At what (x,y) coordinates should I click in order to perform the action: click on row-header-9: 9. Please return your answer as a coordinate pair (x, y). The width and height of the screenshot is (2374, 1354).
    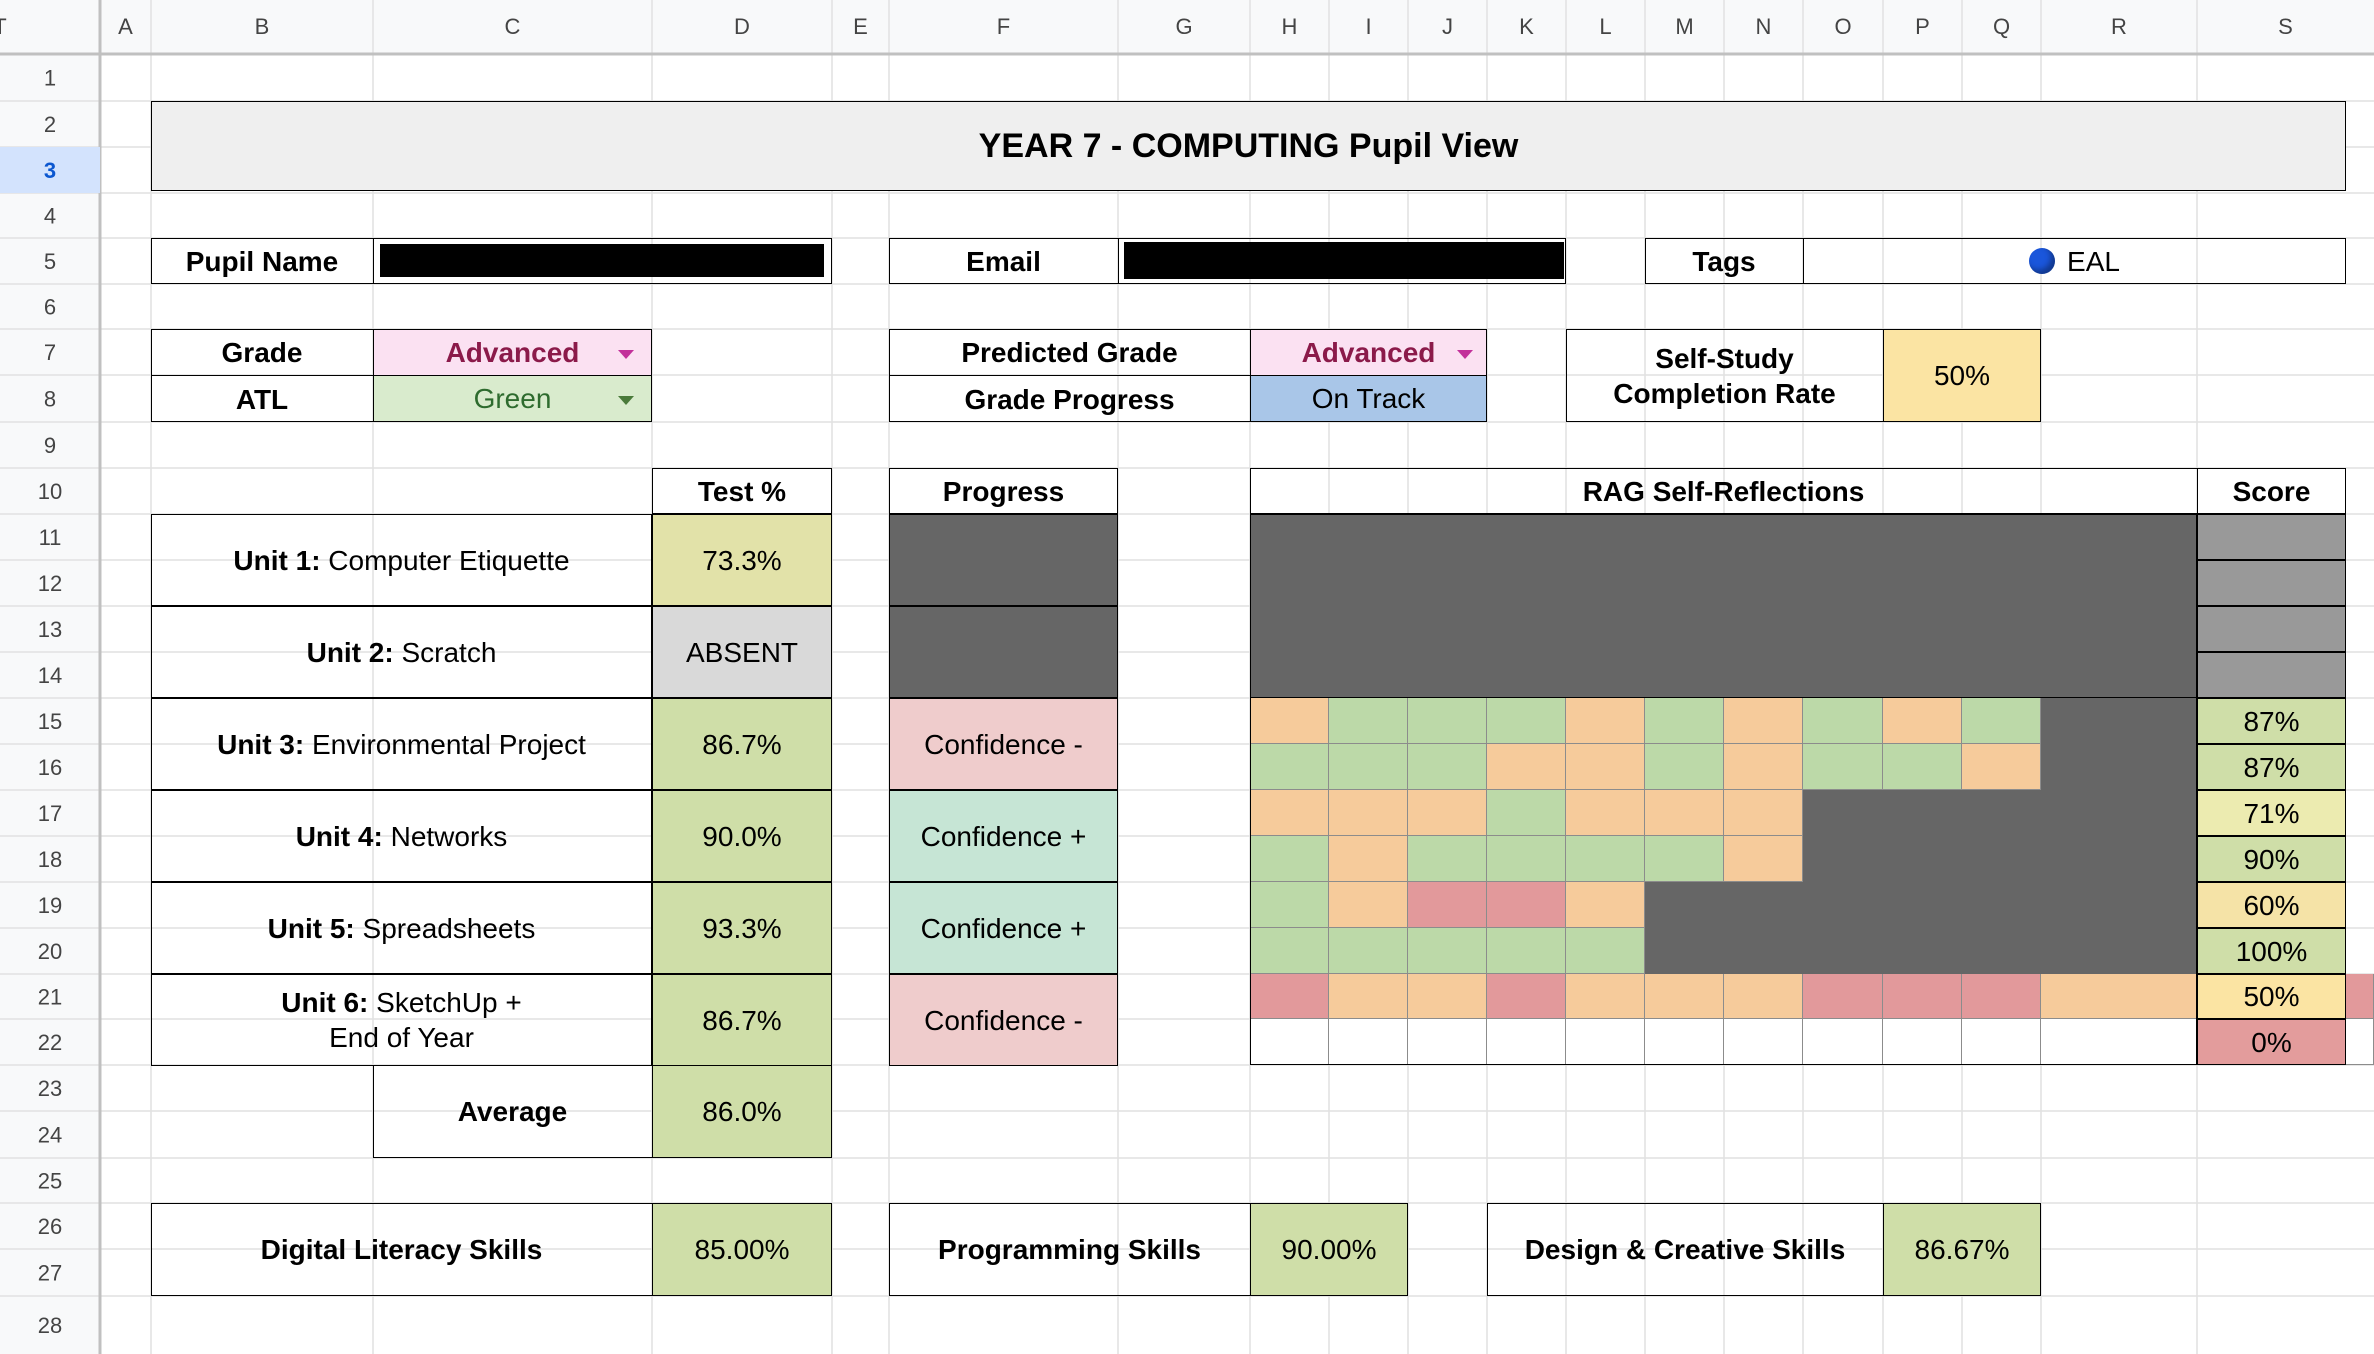
    Looking at the image, I should click on (50, 445).